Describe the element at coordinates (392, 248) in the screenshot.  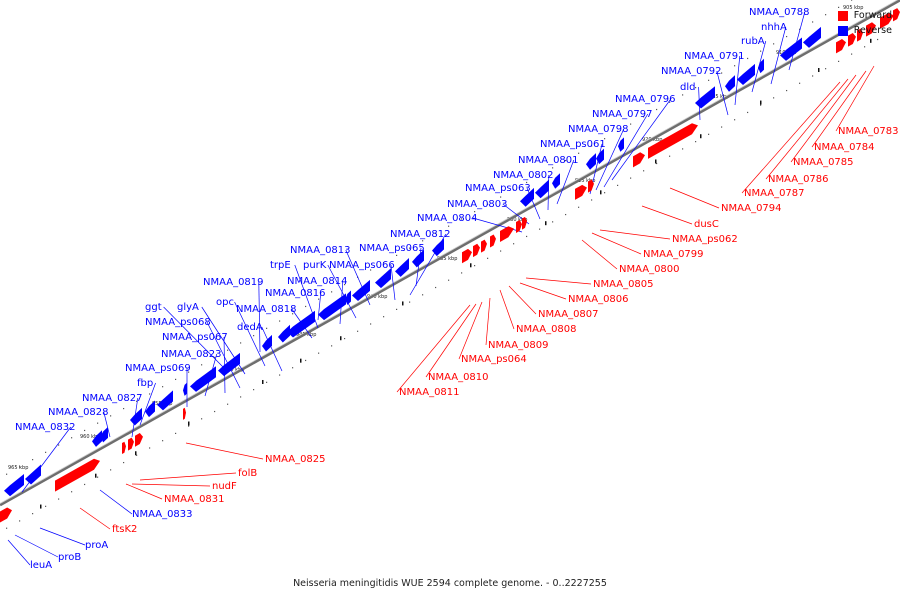
I see `gene-label-nmaa-ps065: NMAA_ps065` at that location.